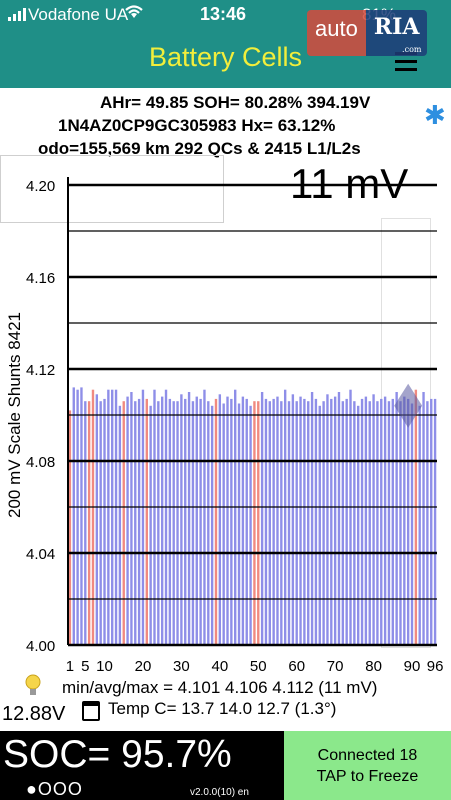 The height and width of the screenshot is (800, 451). I want to click on lightbulb-icon, so click(33, 689).